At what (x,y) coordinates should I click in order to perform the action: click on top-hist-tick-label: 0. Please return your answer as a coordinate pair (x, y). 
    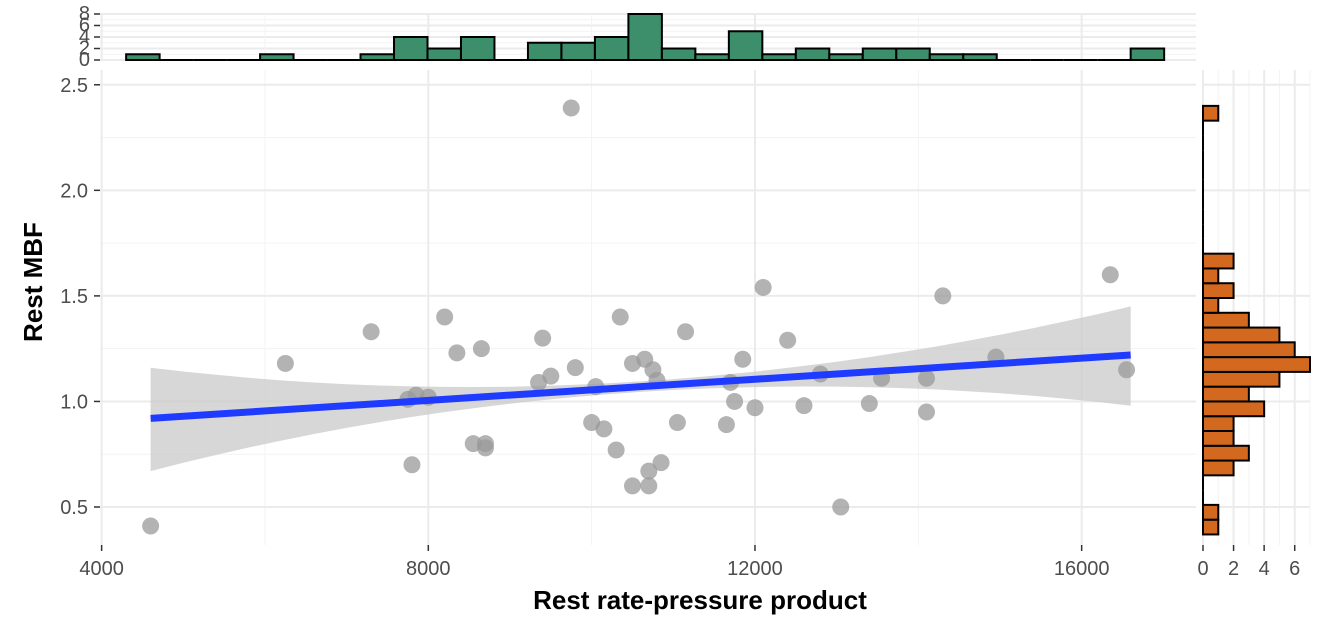
    Looking at the image, I should click on (84, 60).